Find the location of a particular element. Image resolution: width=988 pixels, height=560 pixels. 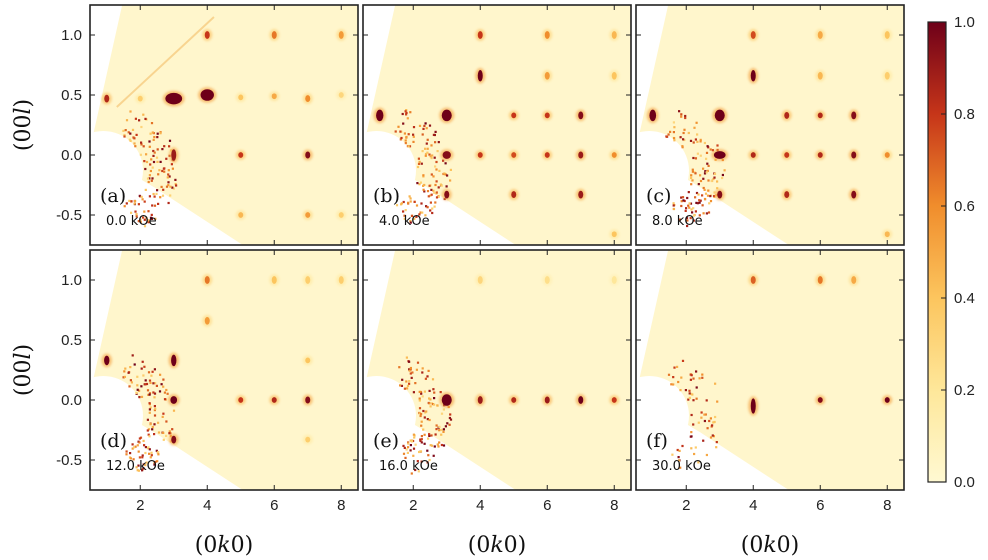

field-label: 12.0 kOe is located at coordinates (135, 466).